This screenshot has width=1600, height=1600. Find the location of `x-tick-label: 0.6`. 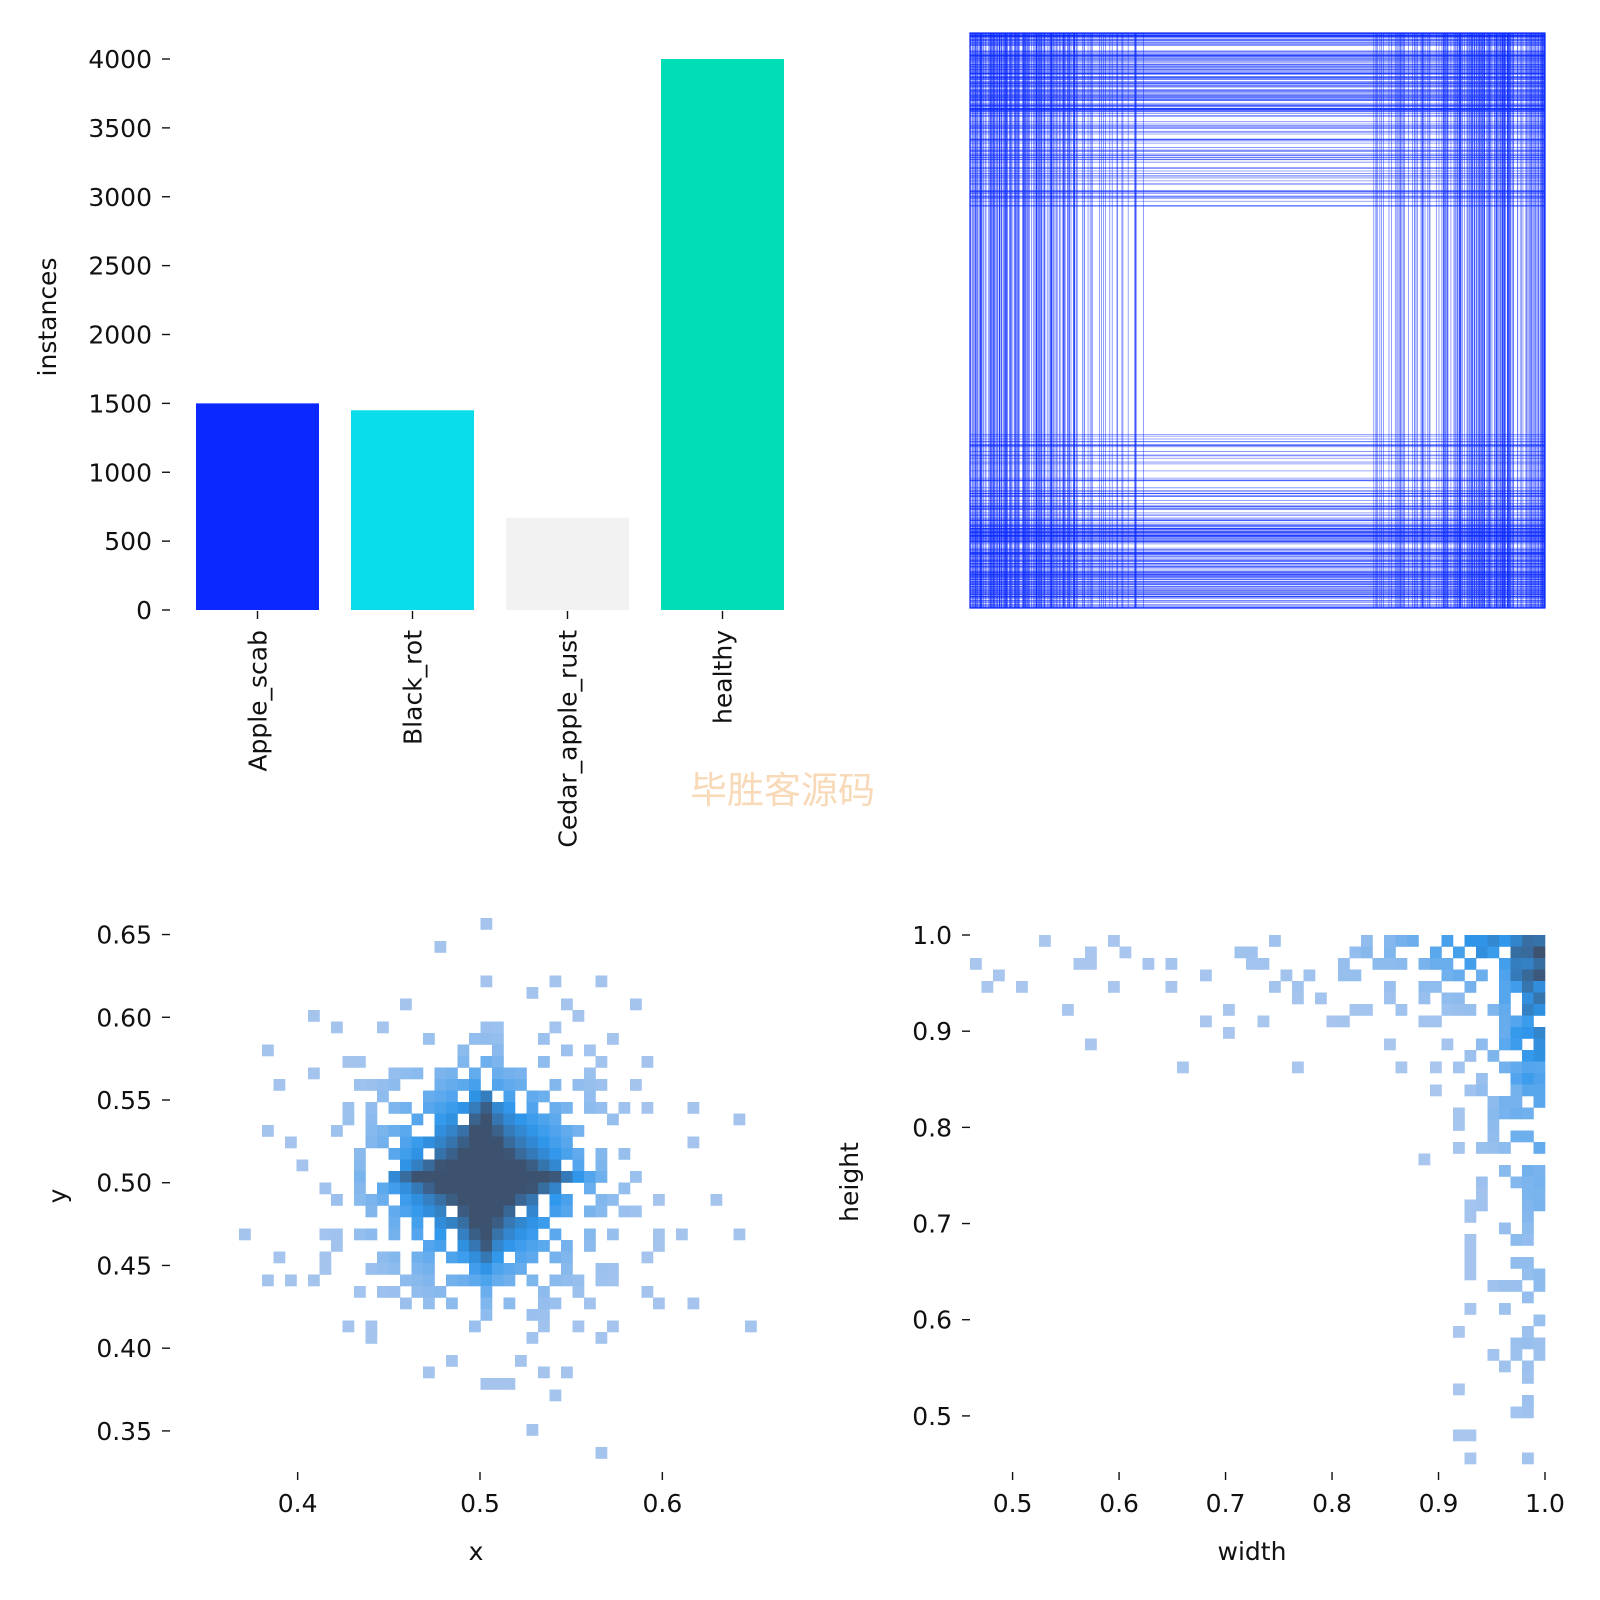

x-tick-label: 0.6 is located at coordinates (1119, 1503).